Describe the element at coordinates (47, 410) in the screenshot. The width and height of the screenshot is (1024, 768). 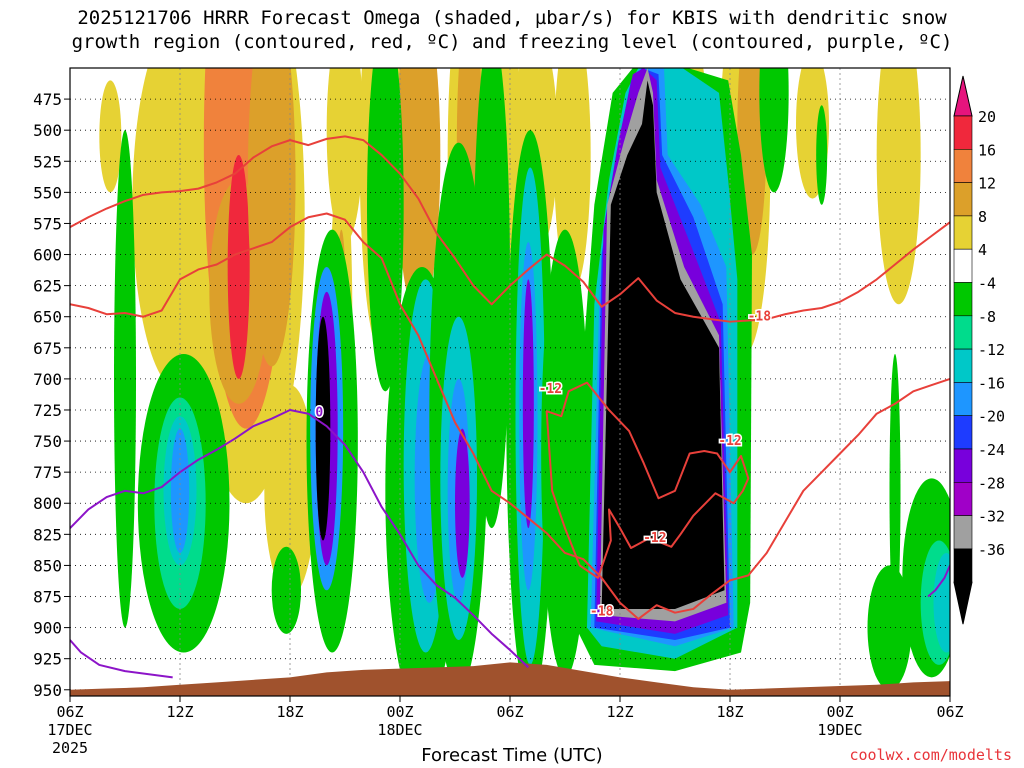
I see `y-tick-label: 725` at that location.